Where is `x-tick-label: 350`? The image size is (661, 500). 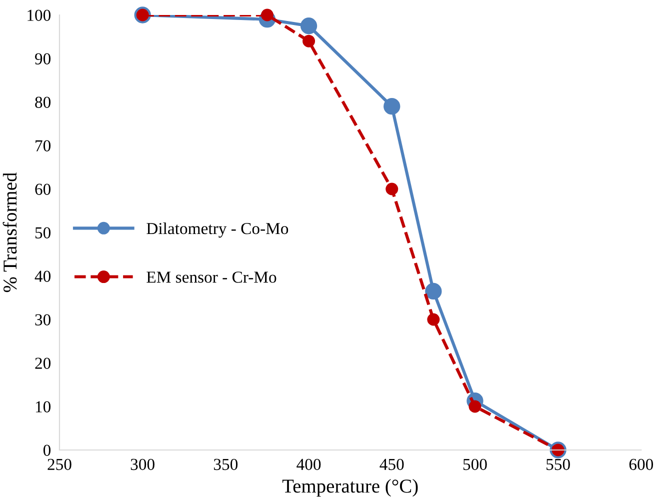 x-tick-label: 350 is located at coordinates (226, 464).